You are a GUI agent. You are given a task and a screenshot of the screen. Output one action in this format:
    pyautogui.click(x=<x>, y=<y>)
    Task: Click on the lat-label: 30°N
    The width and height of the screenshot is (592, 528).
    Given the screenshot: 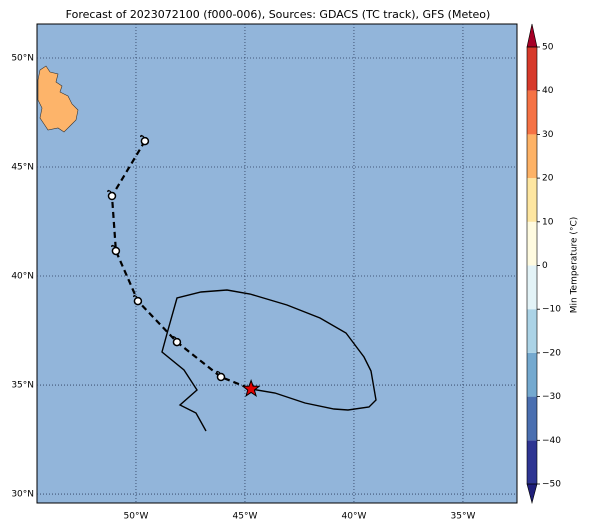 What is the action you would take?
    pyautogui.click(x=22, y=495)
    